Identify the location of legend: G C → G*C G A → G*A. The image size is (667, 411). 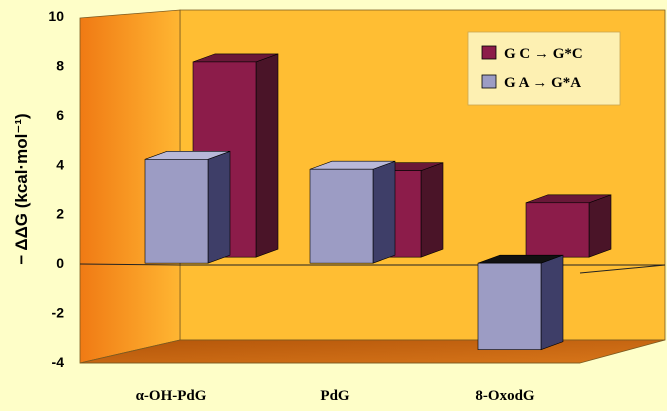
(544, 68).